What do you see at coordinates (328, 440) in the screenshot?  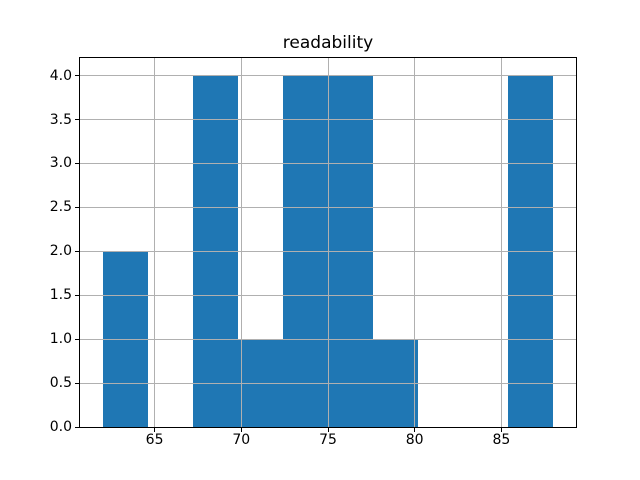 I see `x-tick-label: 75` at bounding box center [328, 440].